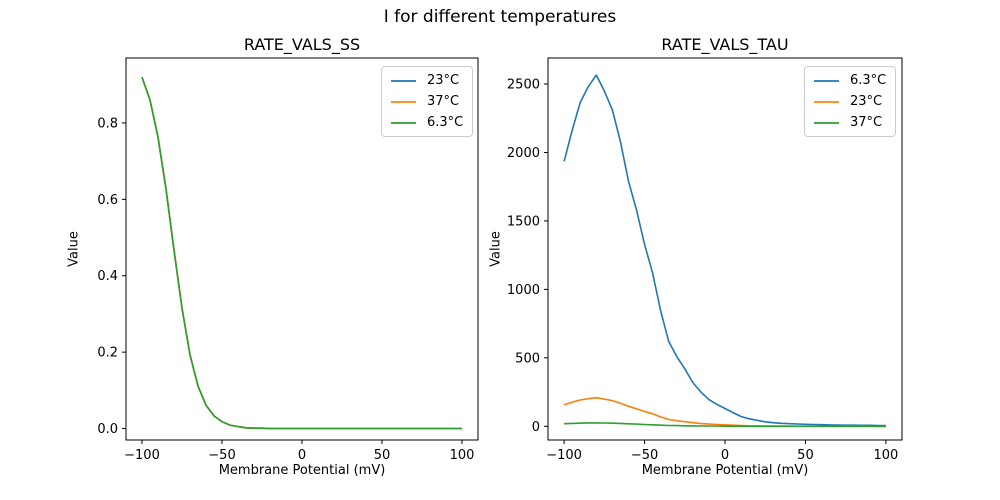  Describe the element at coordinates (523, 85) in the screenshot. I see `y-tick-label: 2500` at that location.